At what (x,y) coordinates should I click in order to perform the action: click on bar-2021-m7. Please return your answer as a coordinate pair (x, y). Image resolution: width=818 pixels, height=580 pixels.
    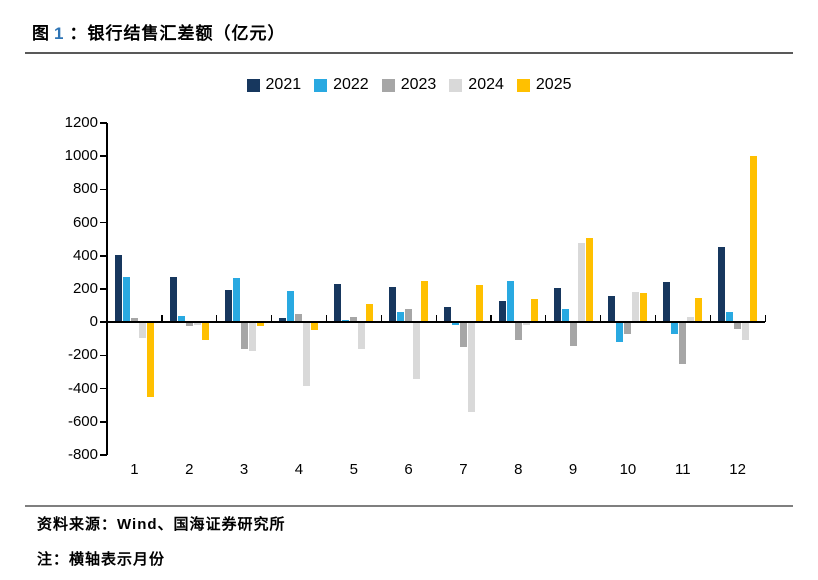
    Looking at the image, I should click on (447, 315).